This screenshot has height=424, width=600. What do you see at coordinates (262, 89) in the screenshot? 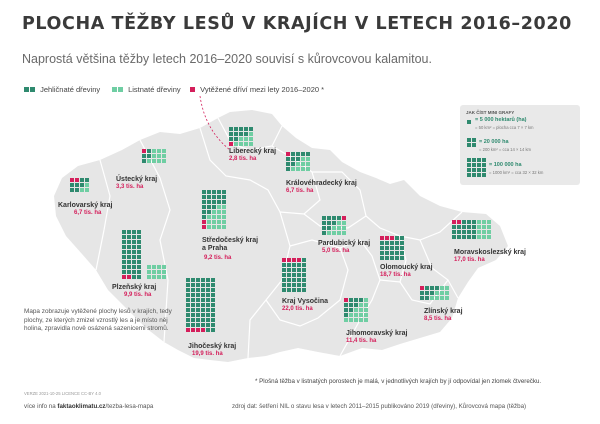
I see `legend-calamity-label: Vytěžené dříví mezi lety 2016–2020 *` at bounding box center [262, 89].